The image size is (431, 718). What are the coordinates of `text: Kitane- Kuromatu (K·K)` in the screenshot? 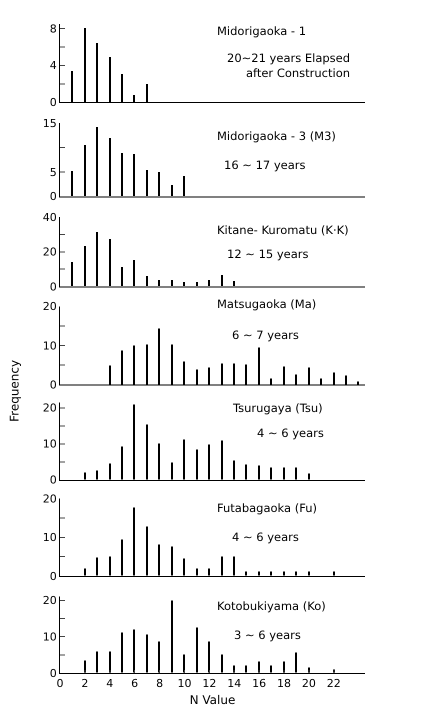 It's located at (283, 230).